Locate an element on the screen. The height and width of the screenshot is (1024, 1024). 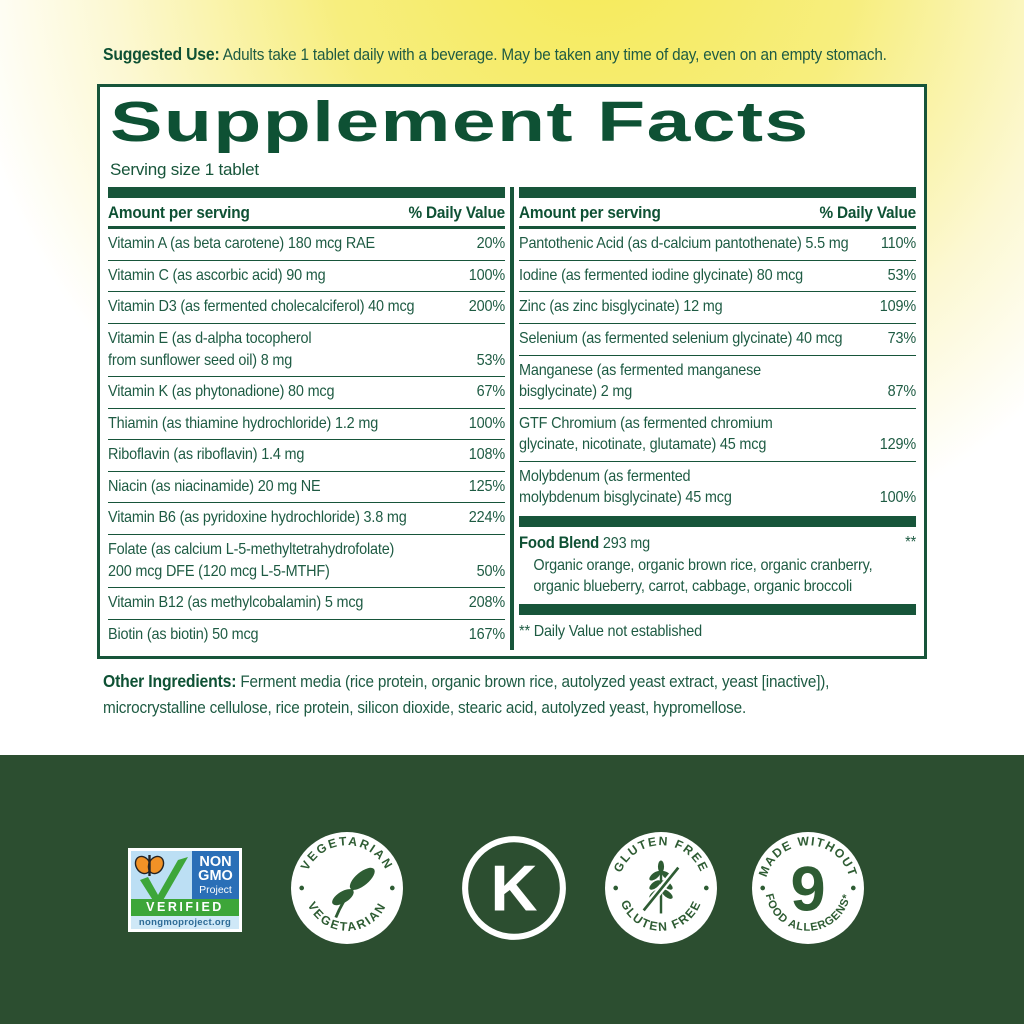
nutrient-name: Vitamin B12 (as methylcobalamin) 5 mcg is located at coordinates (236, 603).